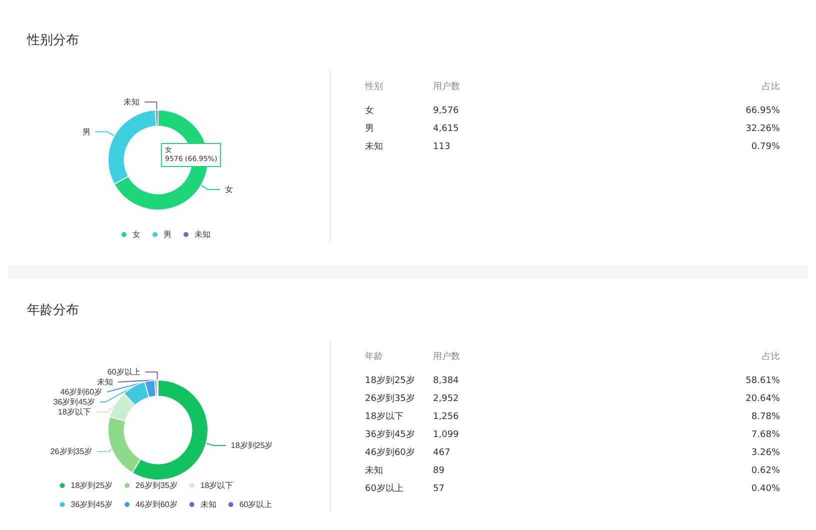  I want to click on text: 58.61%, so click(763, 381).